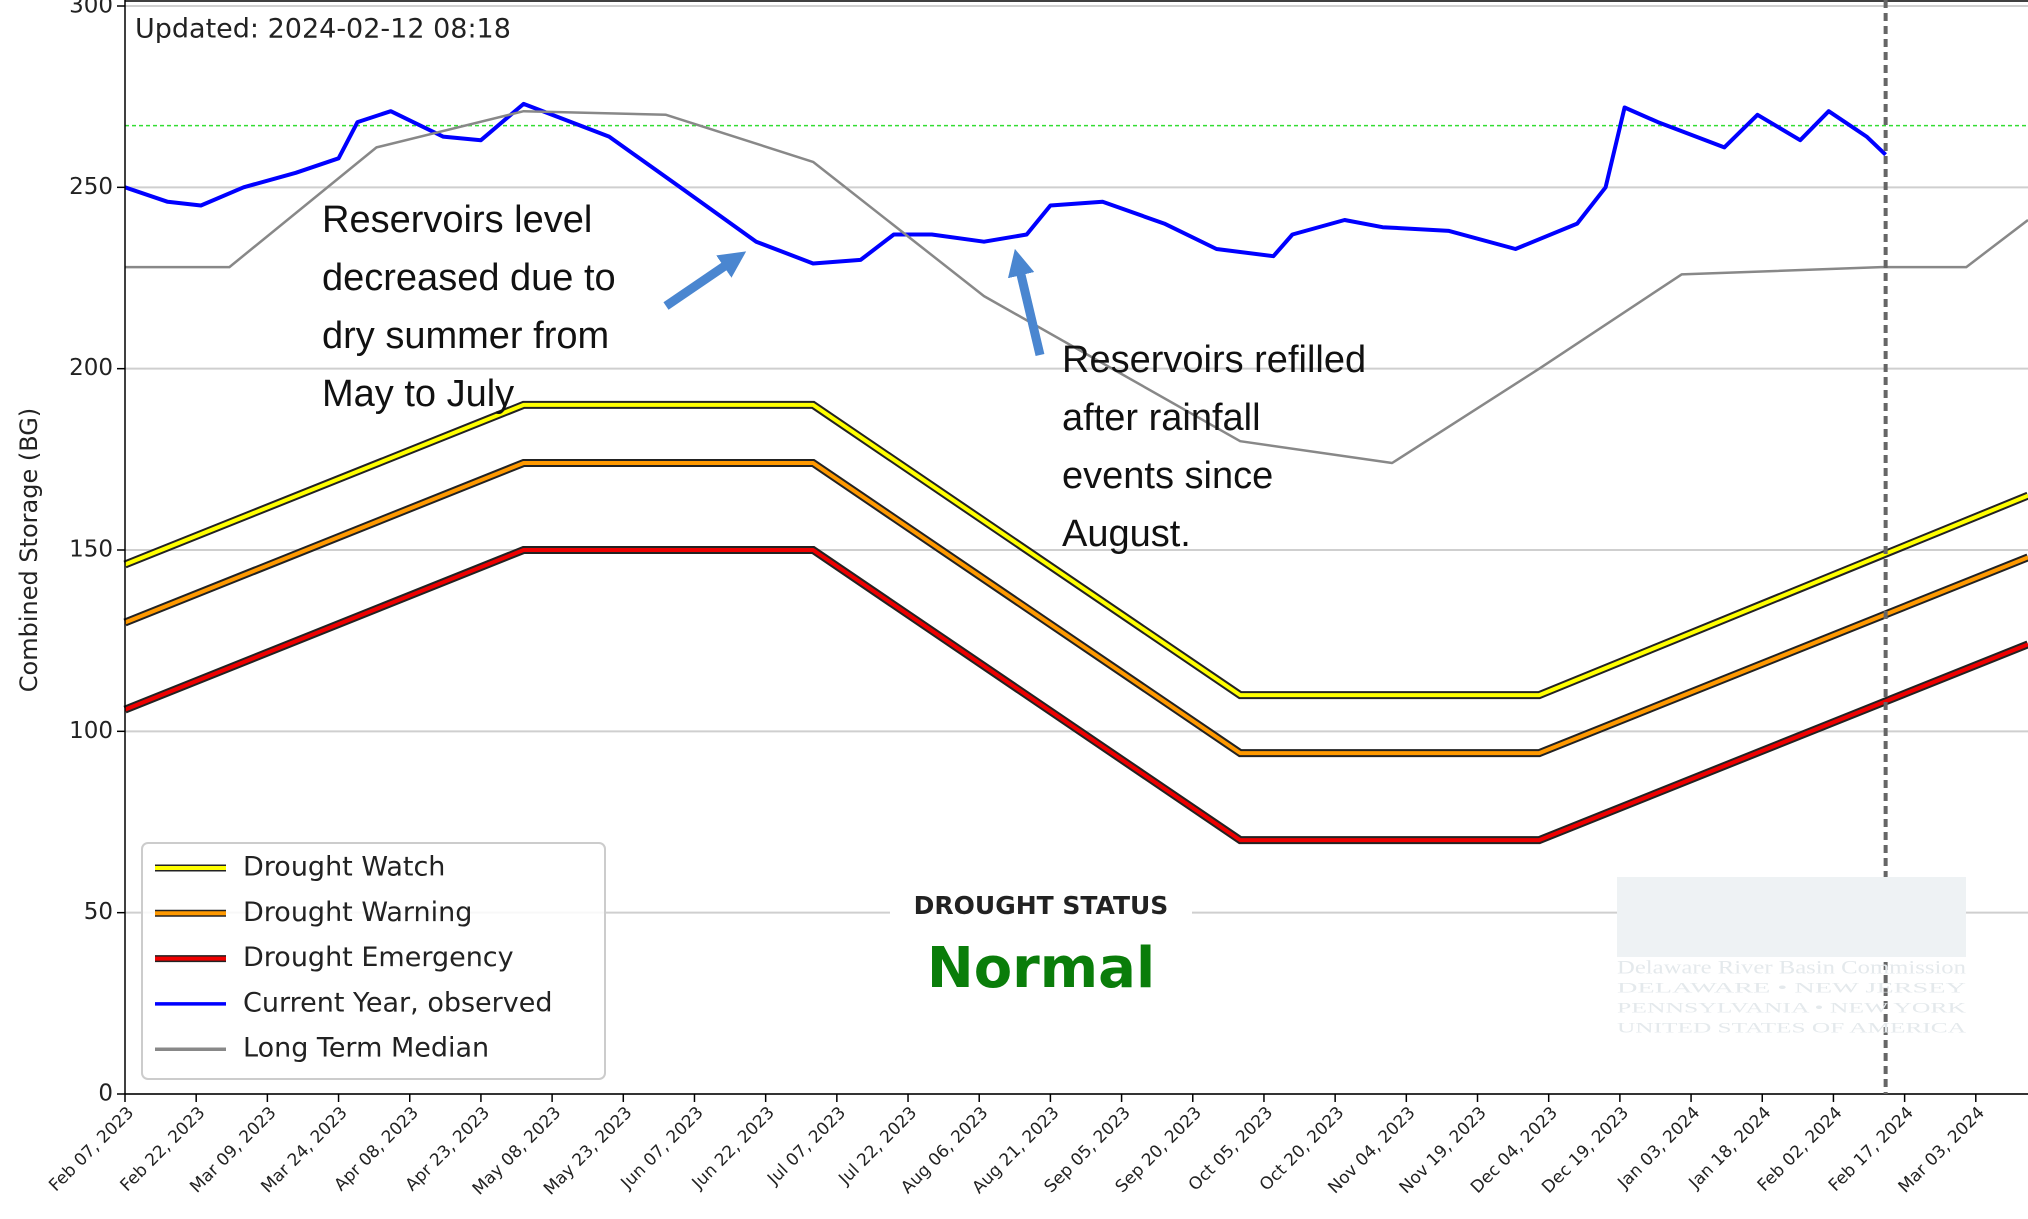 The image size is (2028, 1219). I want to click on annotation-text: Reservoirs level, so click(457, 220).